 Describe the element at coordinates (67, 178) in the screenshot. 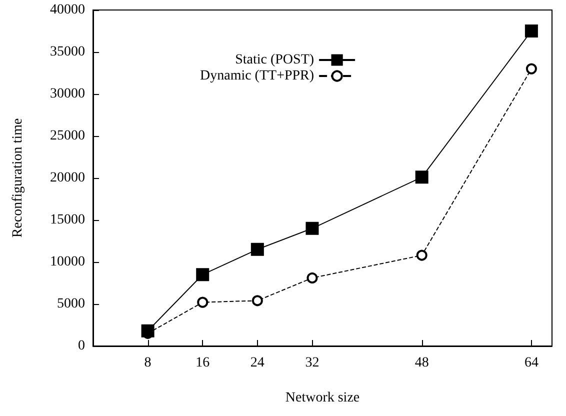

I see `y-tick-label: 20000` at that location.